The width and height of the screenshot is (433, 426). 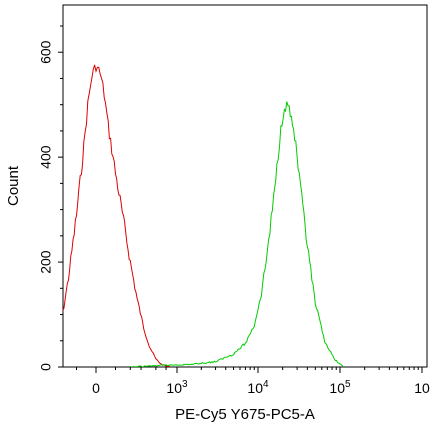 I want to click on x-tick-label: 10⁵, so click(x=340, y=387).